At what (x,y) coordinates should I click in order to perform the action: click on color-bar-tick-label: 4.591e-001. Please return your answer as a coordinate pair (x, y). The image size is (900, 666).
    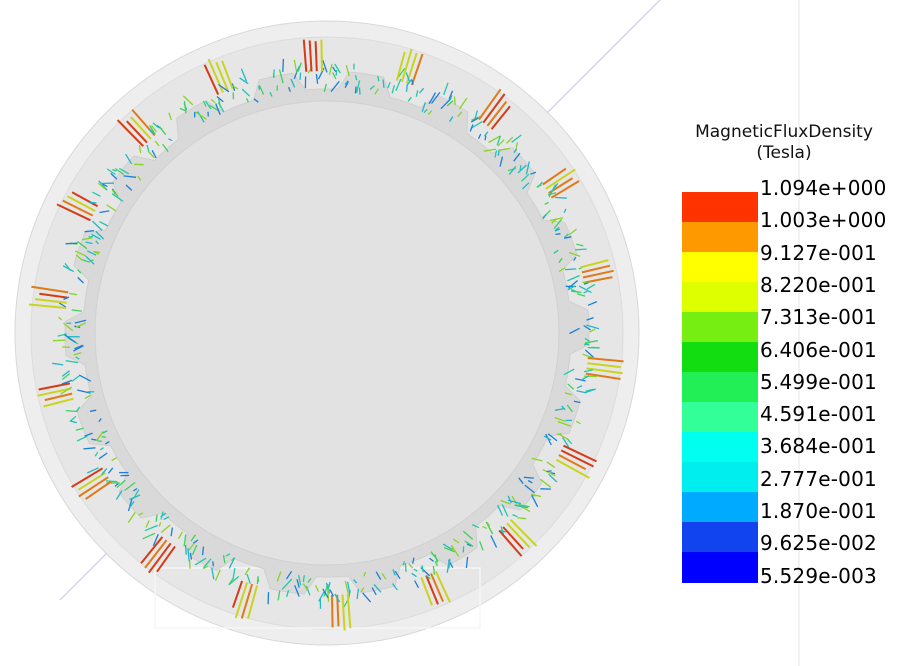
    Looking at the image, I should click on (818, 414).